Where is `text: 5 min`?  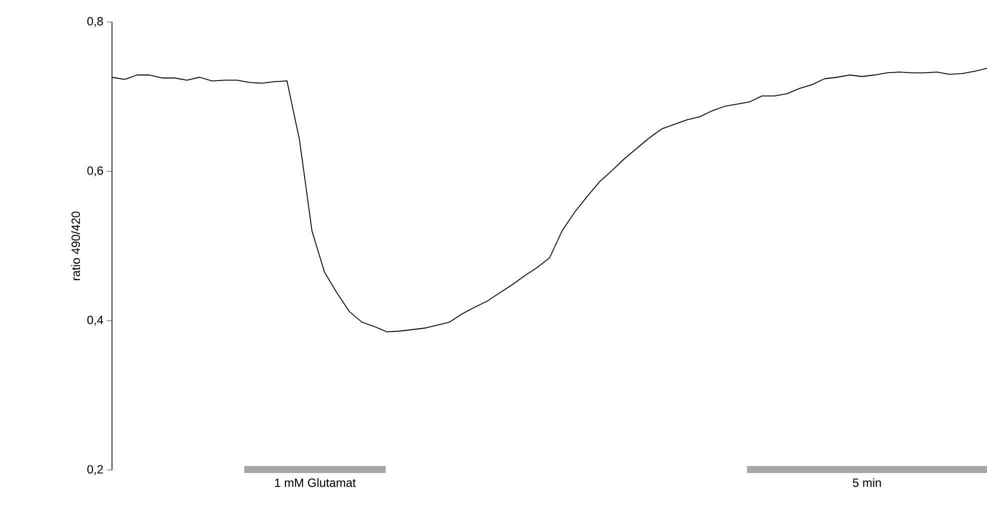 text: 5 min is located at coordinates (866, 482).